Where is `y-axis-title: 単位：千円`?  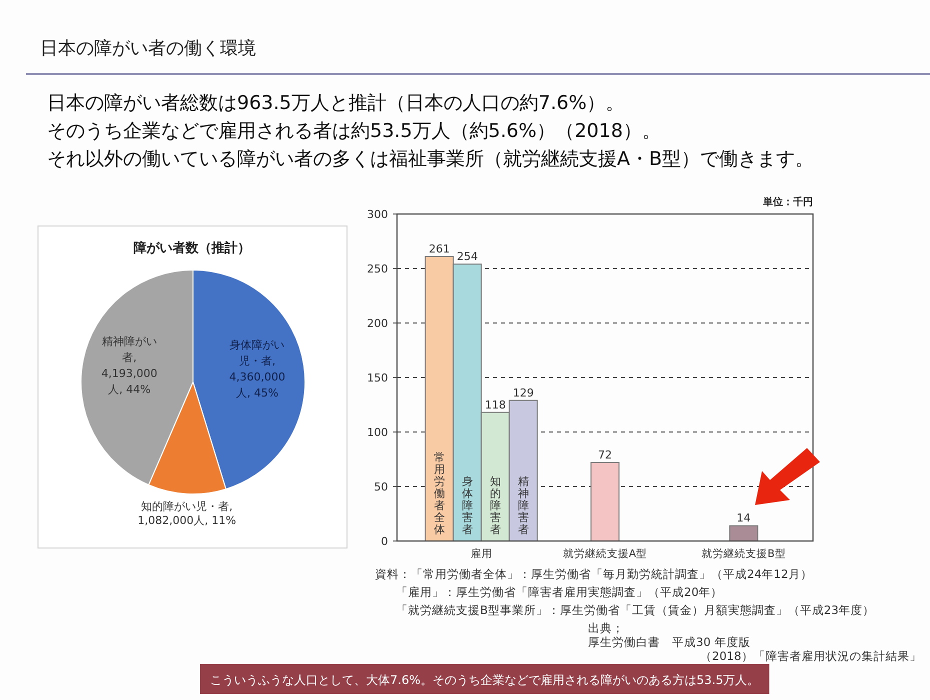 y-axis-title: 単位：千円 is located at coordinates (787, 202).